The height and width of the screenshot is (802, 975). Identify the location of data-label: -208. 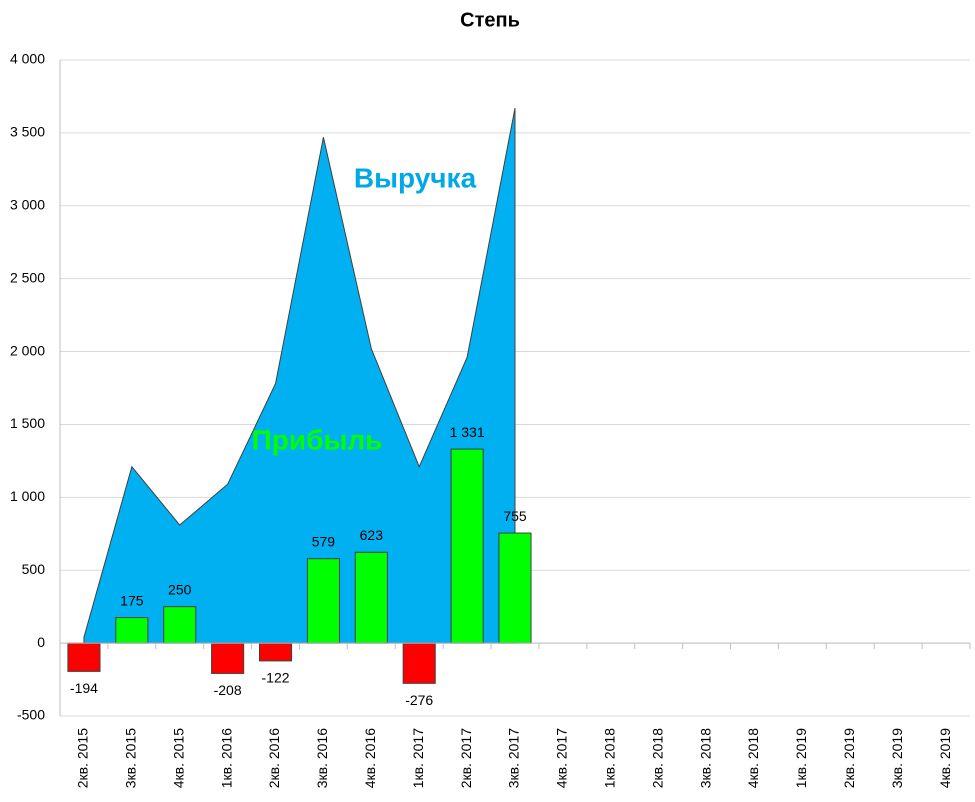
(228, 690).